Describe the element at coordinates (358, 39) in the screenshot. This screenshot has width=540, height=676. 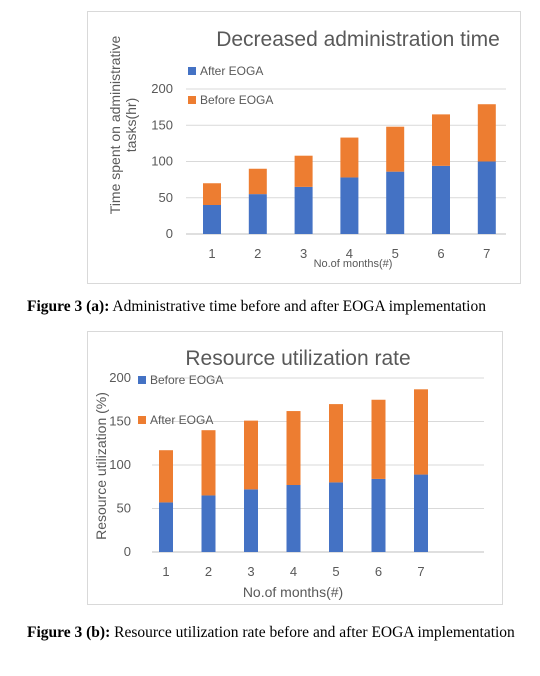
I see `chart-a-title: Decreased administration time` at that location.